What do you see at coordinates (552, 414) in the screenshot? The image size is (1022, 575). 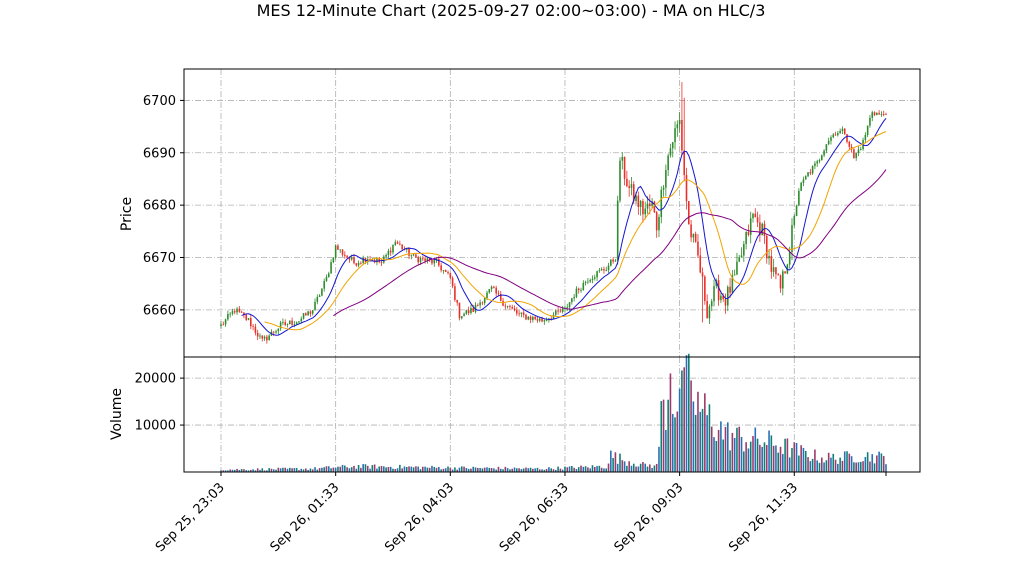 I see `volume-frame` at bounding box center [552, 414].